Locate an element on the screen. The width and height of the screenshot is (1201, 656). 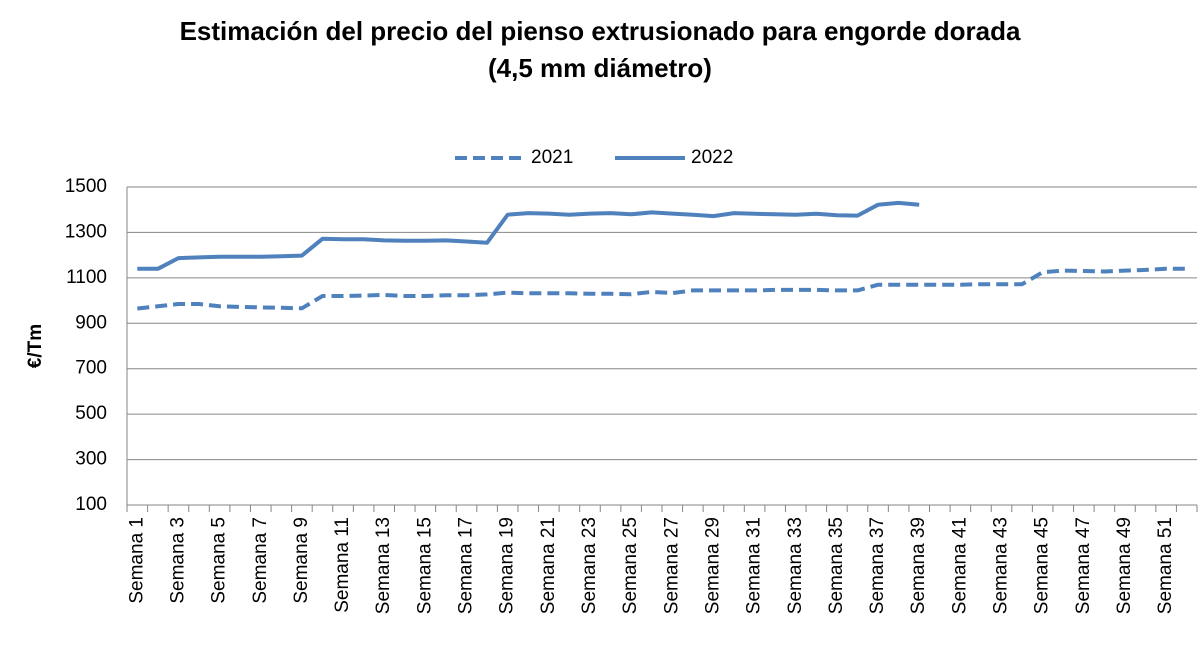
x-tick-label: Semana 49 is located at coordinates (1124, 565).